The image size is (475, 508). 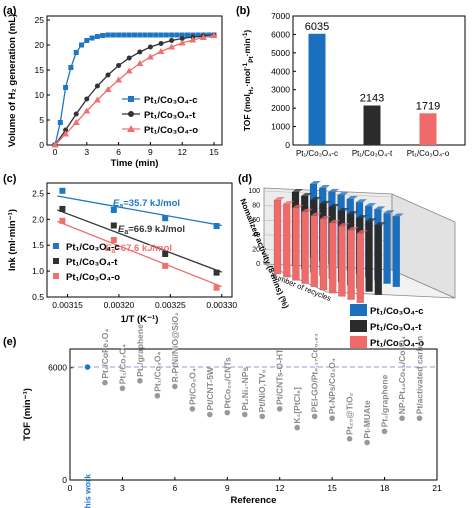 What do you see at coordinates (328, 194) in the screenshot?
I see `grid-line` at bounding box center [328, 194].